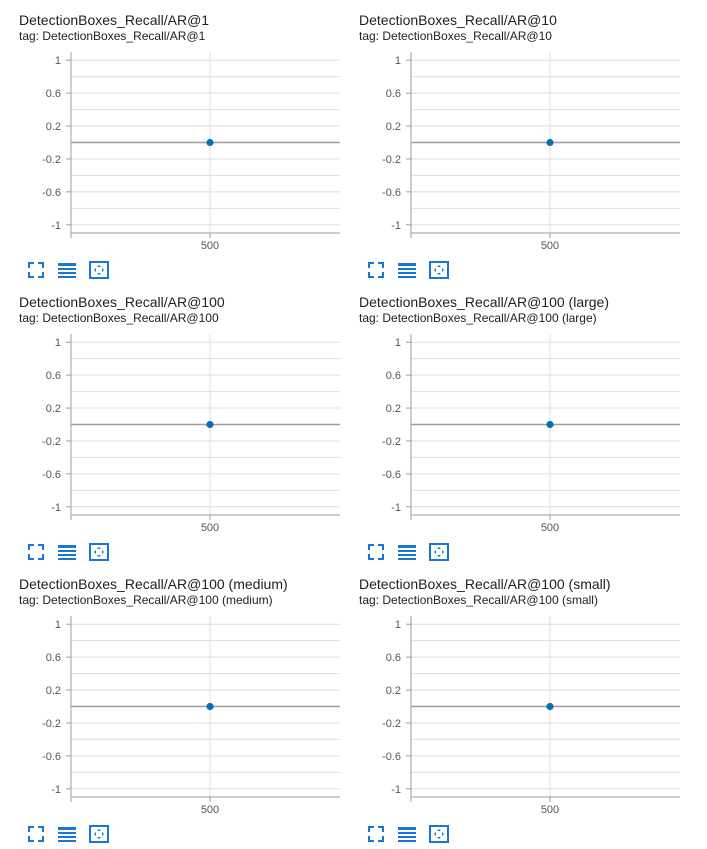  What do you see at coordinates (153, 584) in the screenshot?
I see `chart-title: DetectionBoxes_Recall/AR@100 (medium)` at bounding box center [153, 584].